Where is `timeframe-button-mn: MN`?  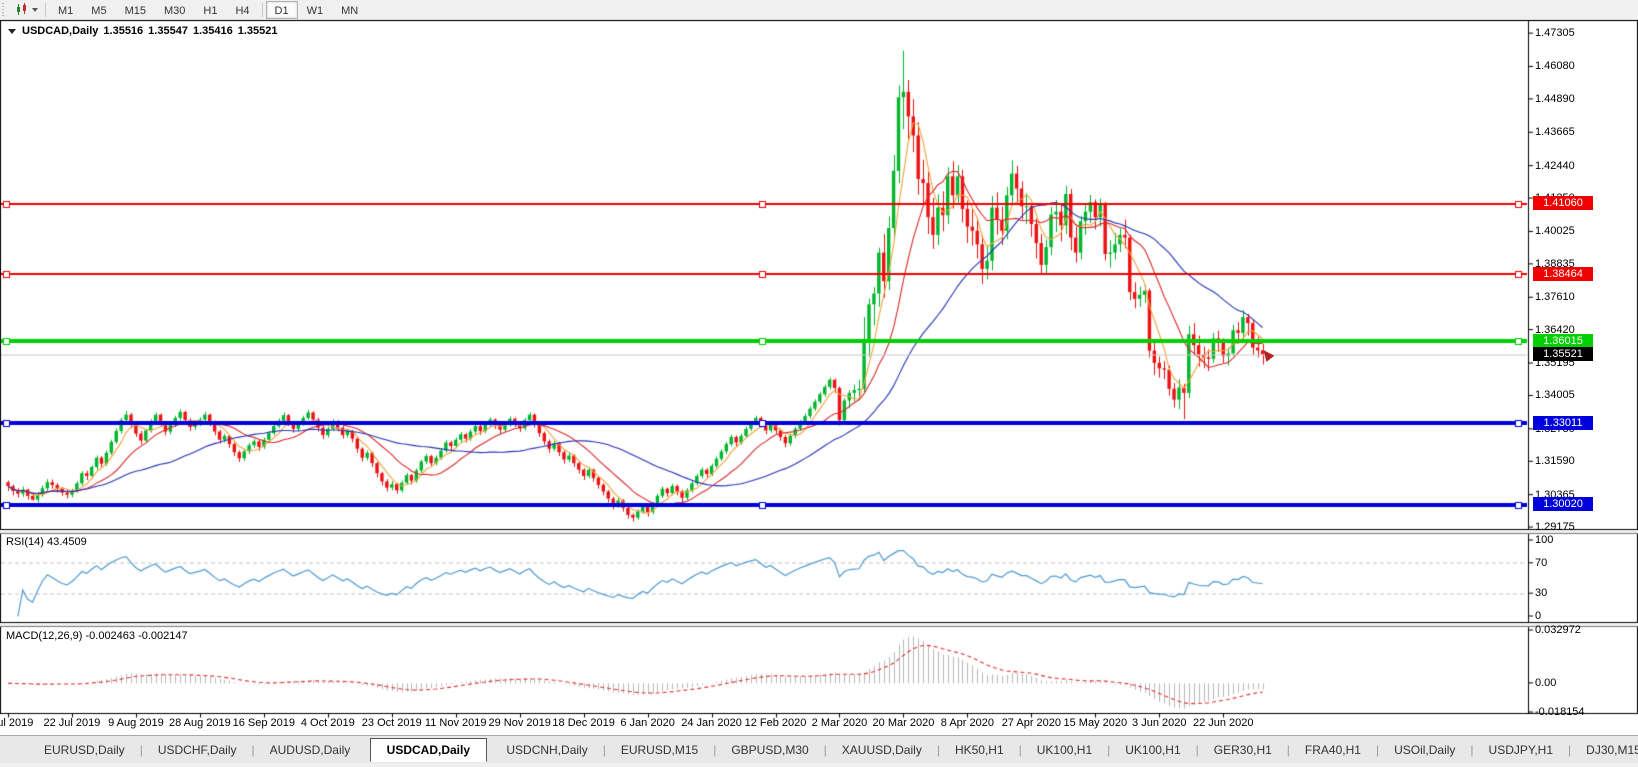
timeframe-button-mn: MN is located at coordinates (350, 10).